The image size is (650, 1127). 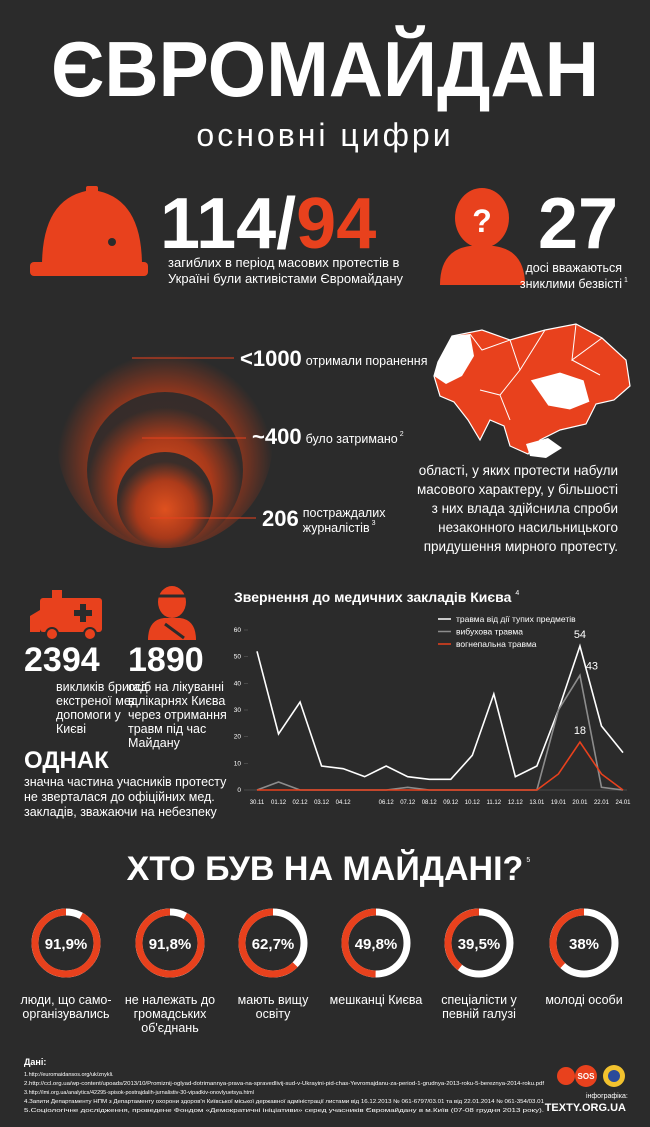 I want to click on map, so click(x=532, y=390).